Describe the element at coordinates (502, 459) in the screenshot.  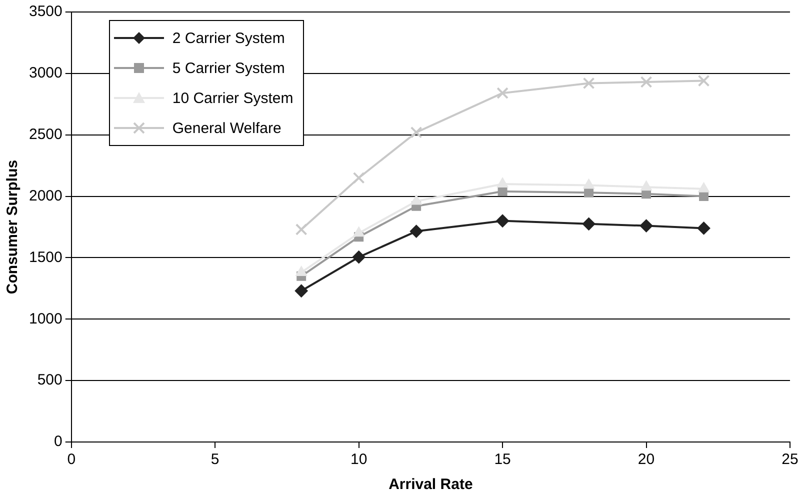
I see `x-tick-label: 15` at that location.